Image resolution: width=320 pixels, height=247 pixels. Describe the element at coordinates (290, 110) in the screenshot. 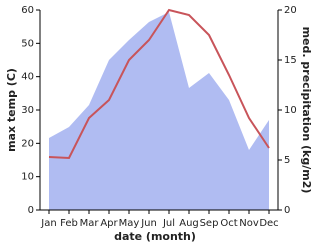

I see `y2-tick-label: 10` at that location.